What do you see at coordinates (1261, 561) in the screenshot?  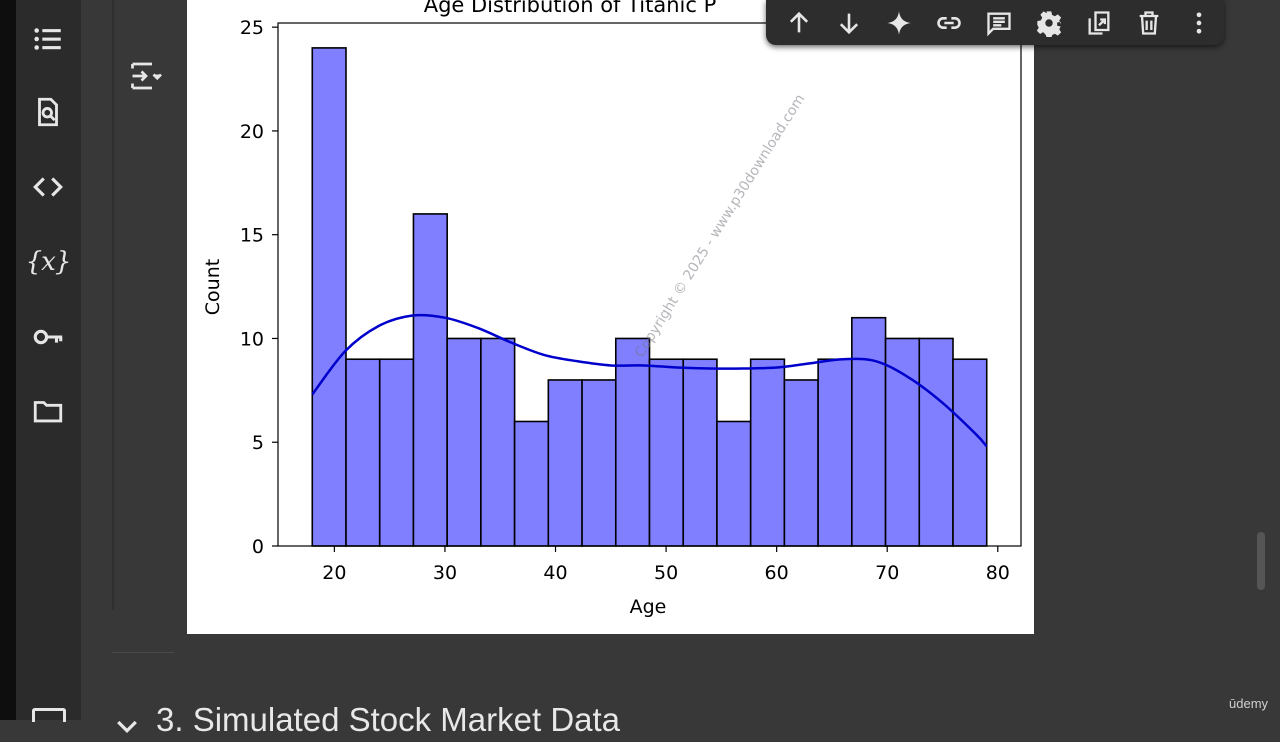 I see `scrollbar-thumb` at bounding box center [1261, 561].